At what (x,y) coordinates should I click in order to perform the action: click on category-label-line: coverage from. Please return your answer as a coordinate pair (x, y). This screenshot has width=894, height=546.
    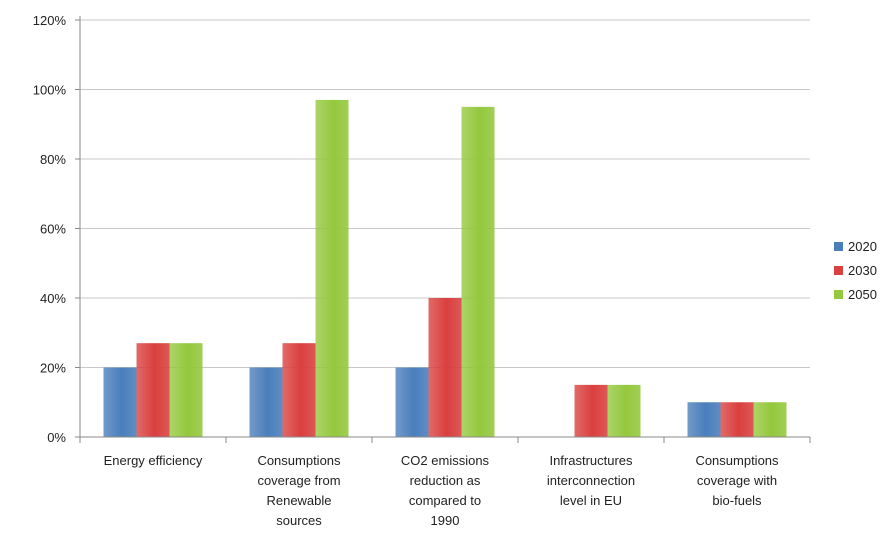
    Looking at the image, I should click on (298, 480).